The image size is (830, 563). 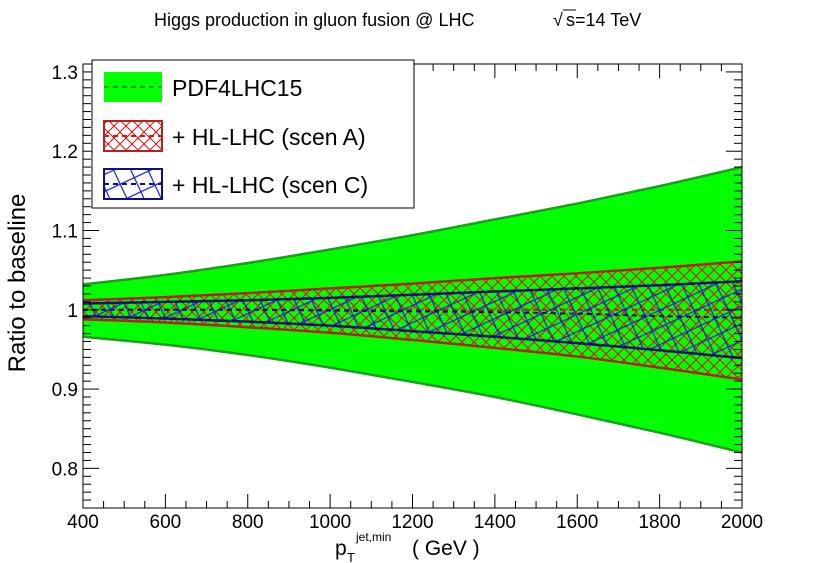 What do you see at coordinates (65, 152) in the screenshot?
I see `y-tick-label: 1.2` at bounding box center [65, 152].